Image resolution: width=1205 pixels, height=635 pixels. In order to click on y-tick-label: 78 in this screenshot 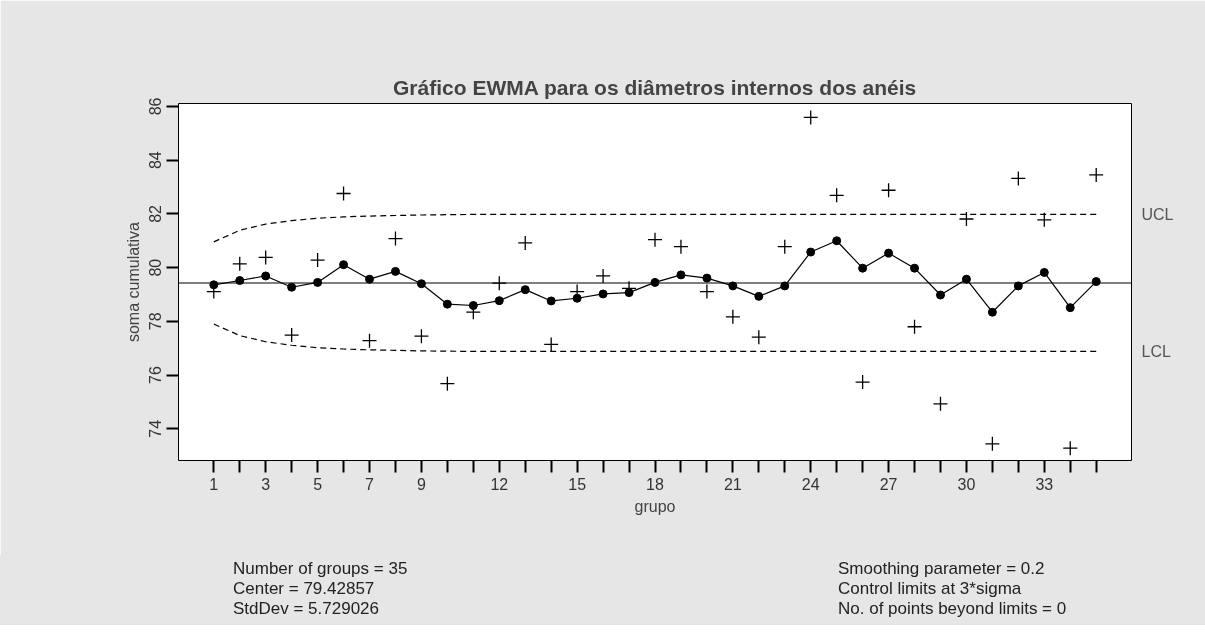, I will do `click(156, 321)`.